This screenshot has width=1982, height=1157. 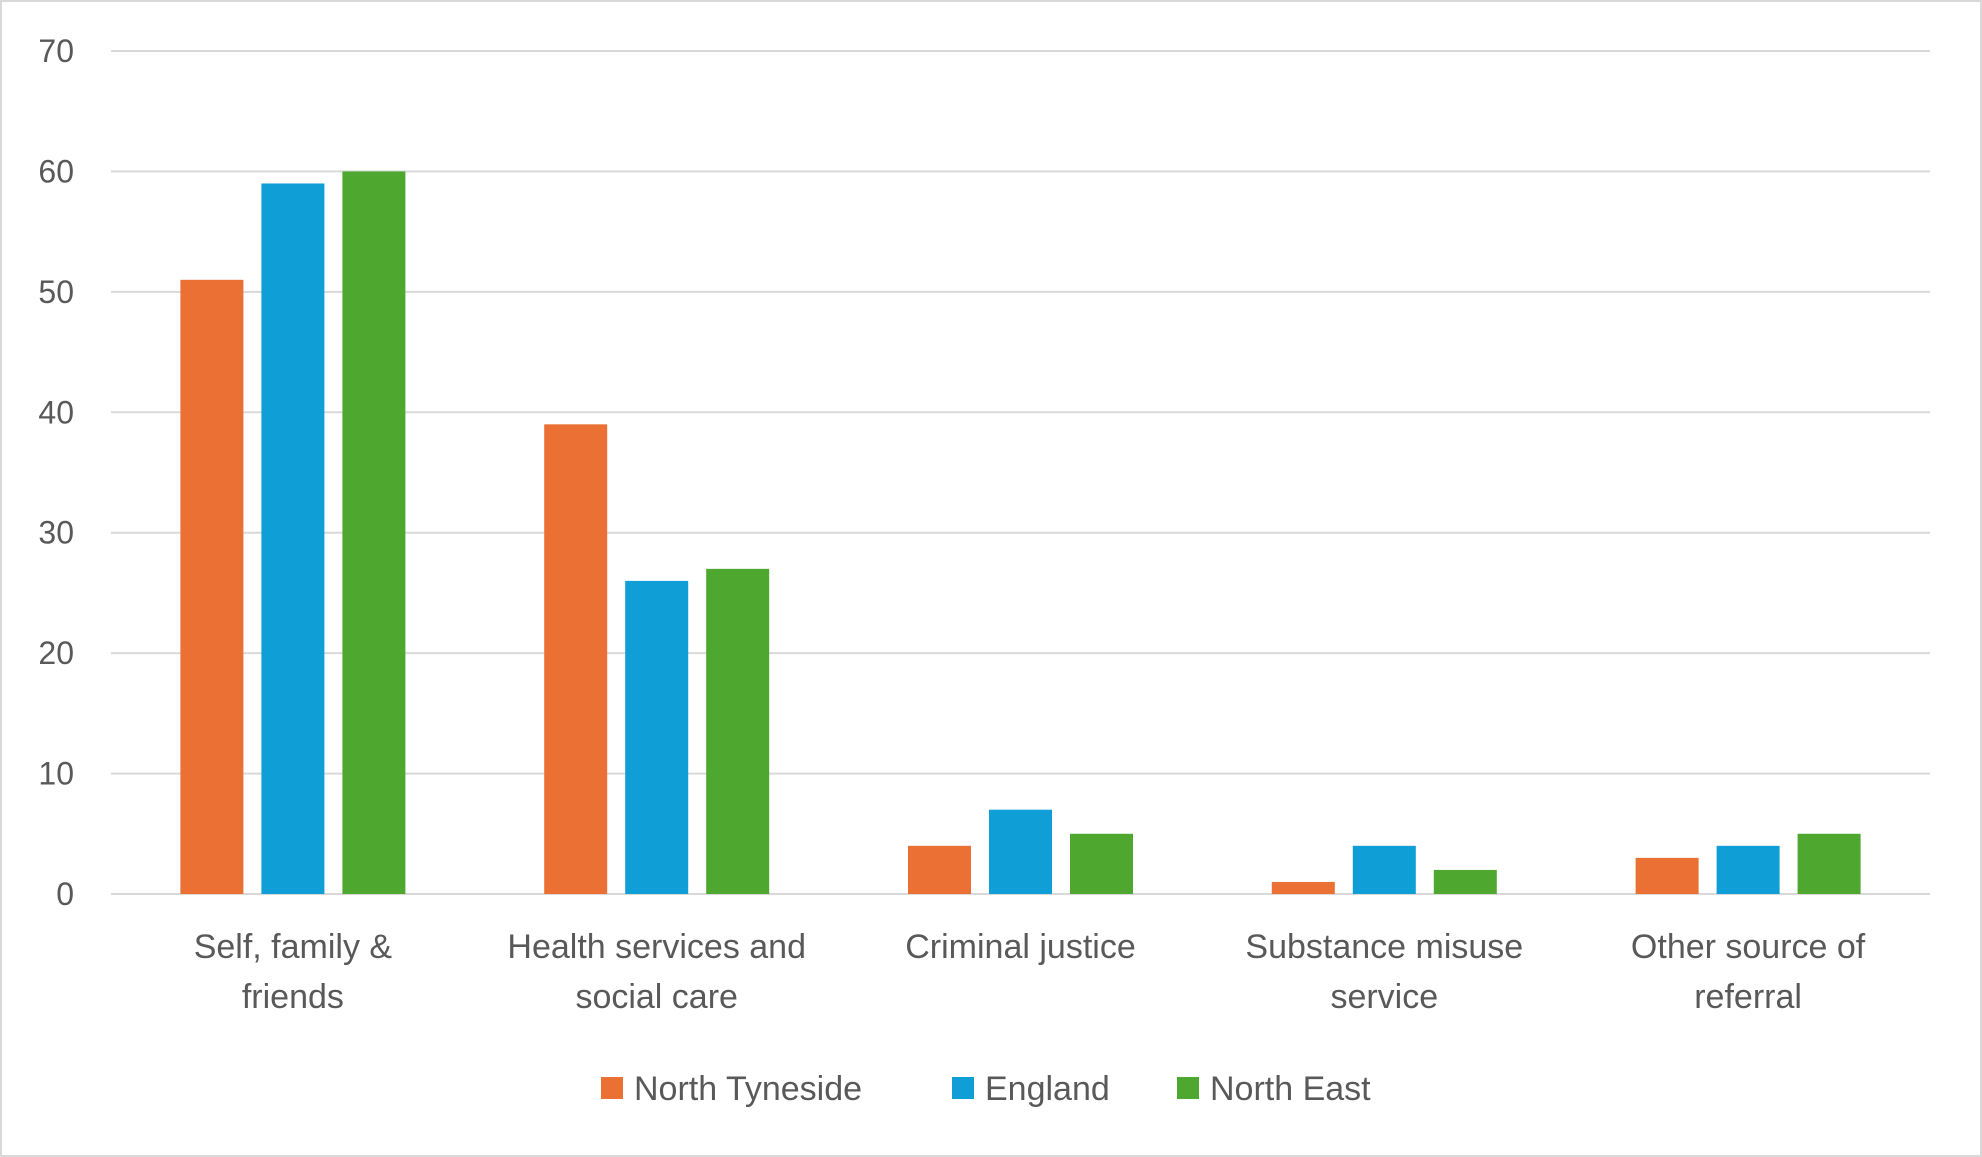 I want to click on y-tick-label: 60, so click(x=56, y=171).